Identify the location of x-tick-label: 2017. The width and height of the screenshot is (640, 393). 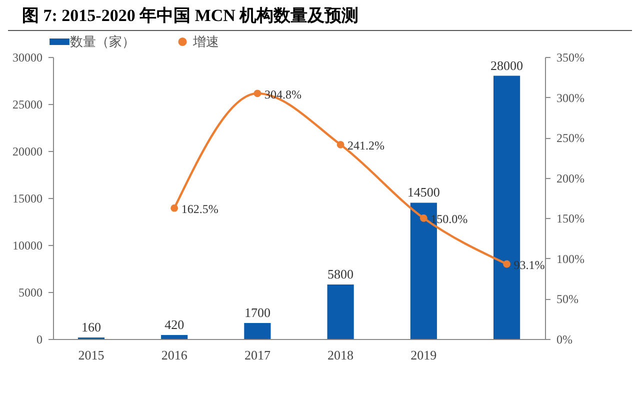
(257, 355).